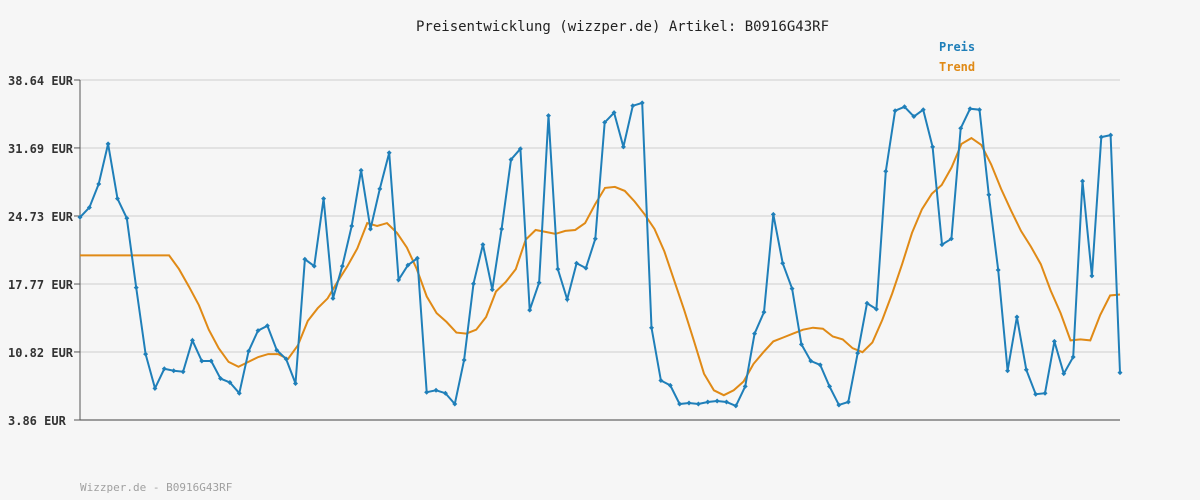 The height and width of the screenshot is (500, 1200). I want to click on legend-trend: Trend, so click(957, 67).